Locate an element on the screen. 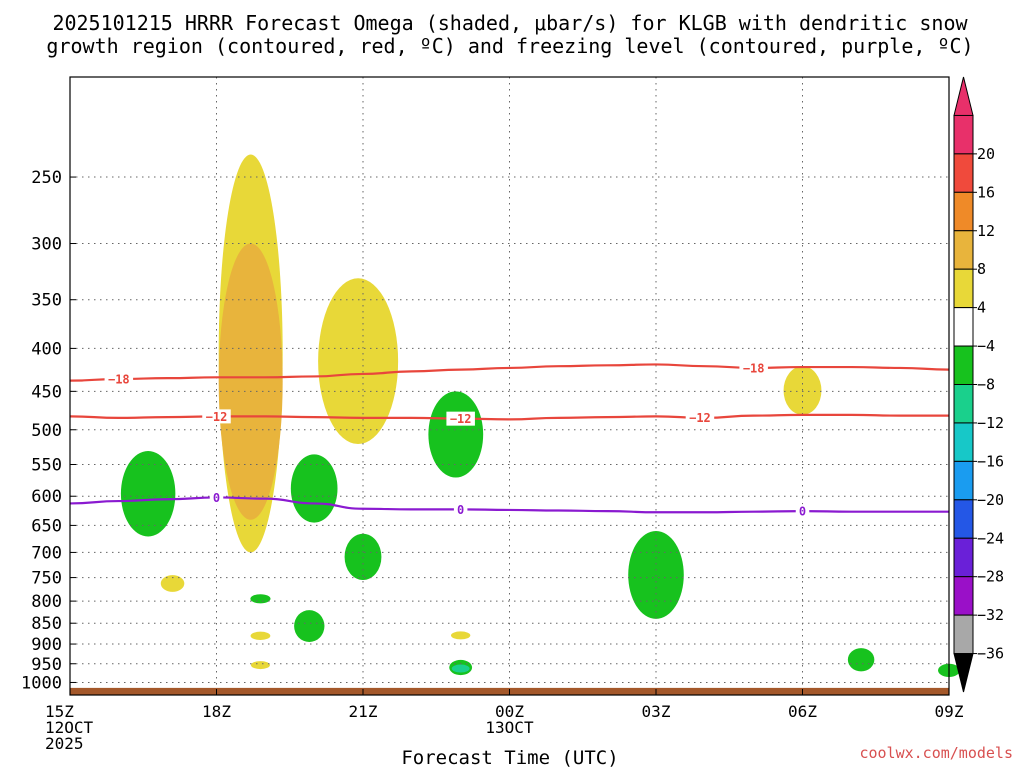 The height and width of the screenshot is (768, 1024). colorbar-label-6: −8 is located at coordinates (986, 385).